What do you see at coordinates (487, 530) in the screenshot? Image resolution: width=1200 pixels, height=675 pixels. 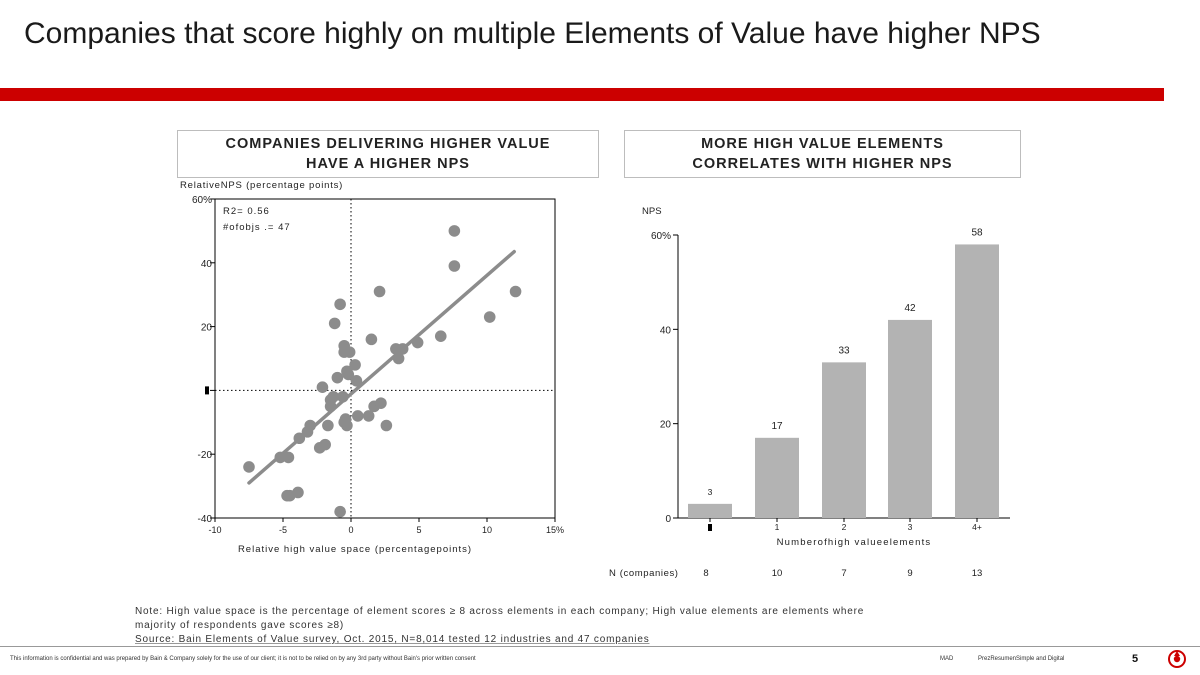 I see `scatter-x-tick-label: 10` at bounding box center [487, 530].